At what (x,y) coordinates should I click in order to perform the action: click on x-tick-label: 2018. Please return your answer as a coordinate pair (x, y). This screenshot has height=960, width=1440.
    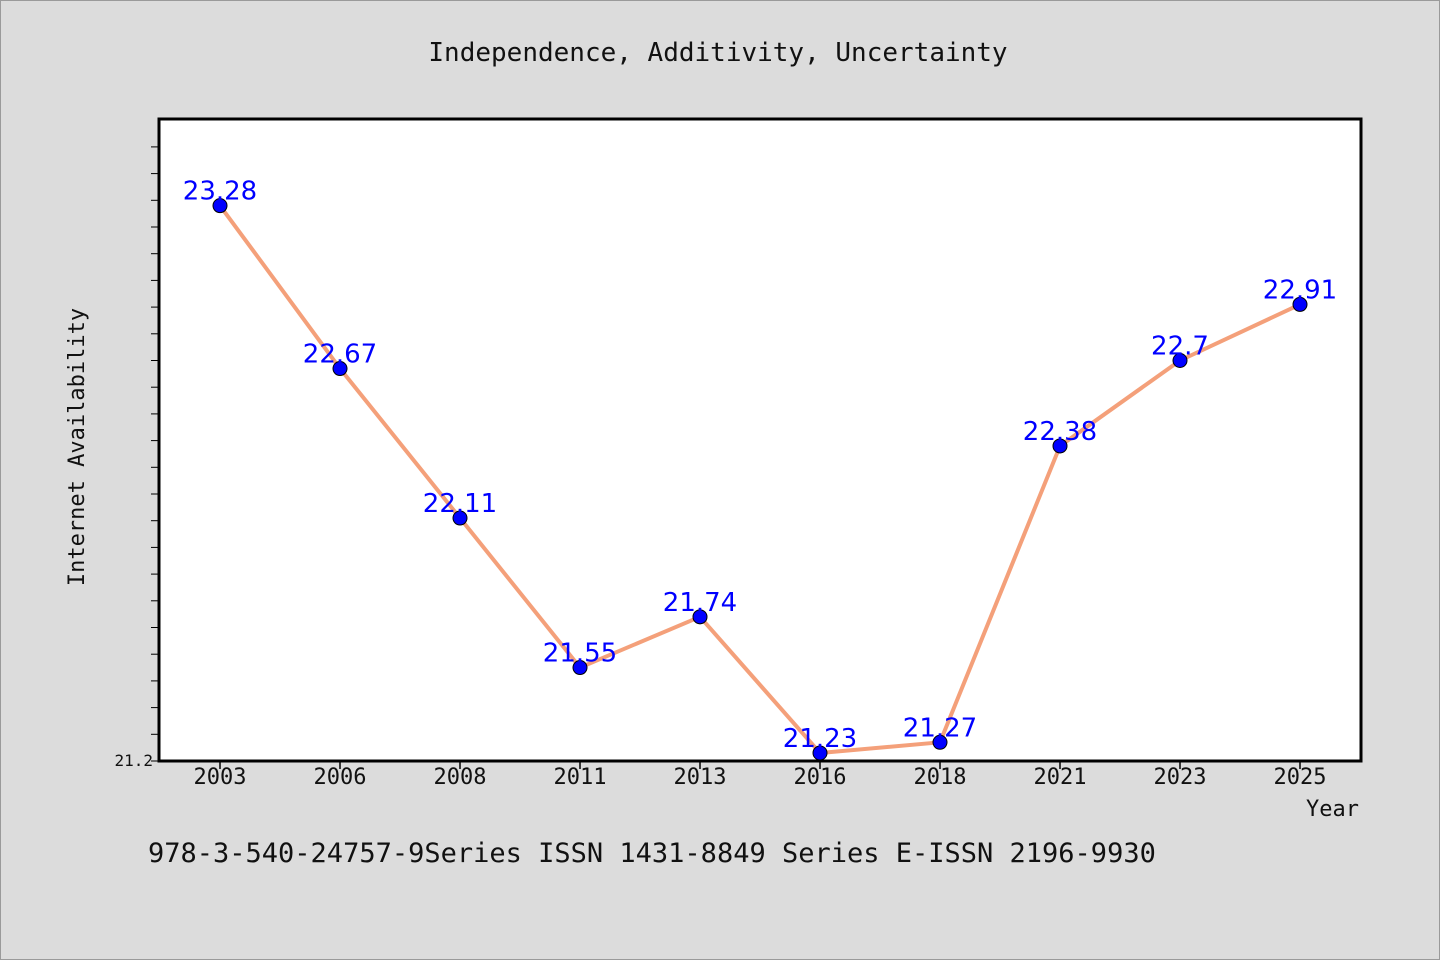
    Looking at the image, I should click on (940, 777).